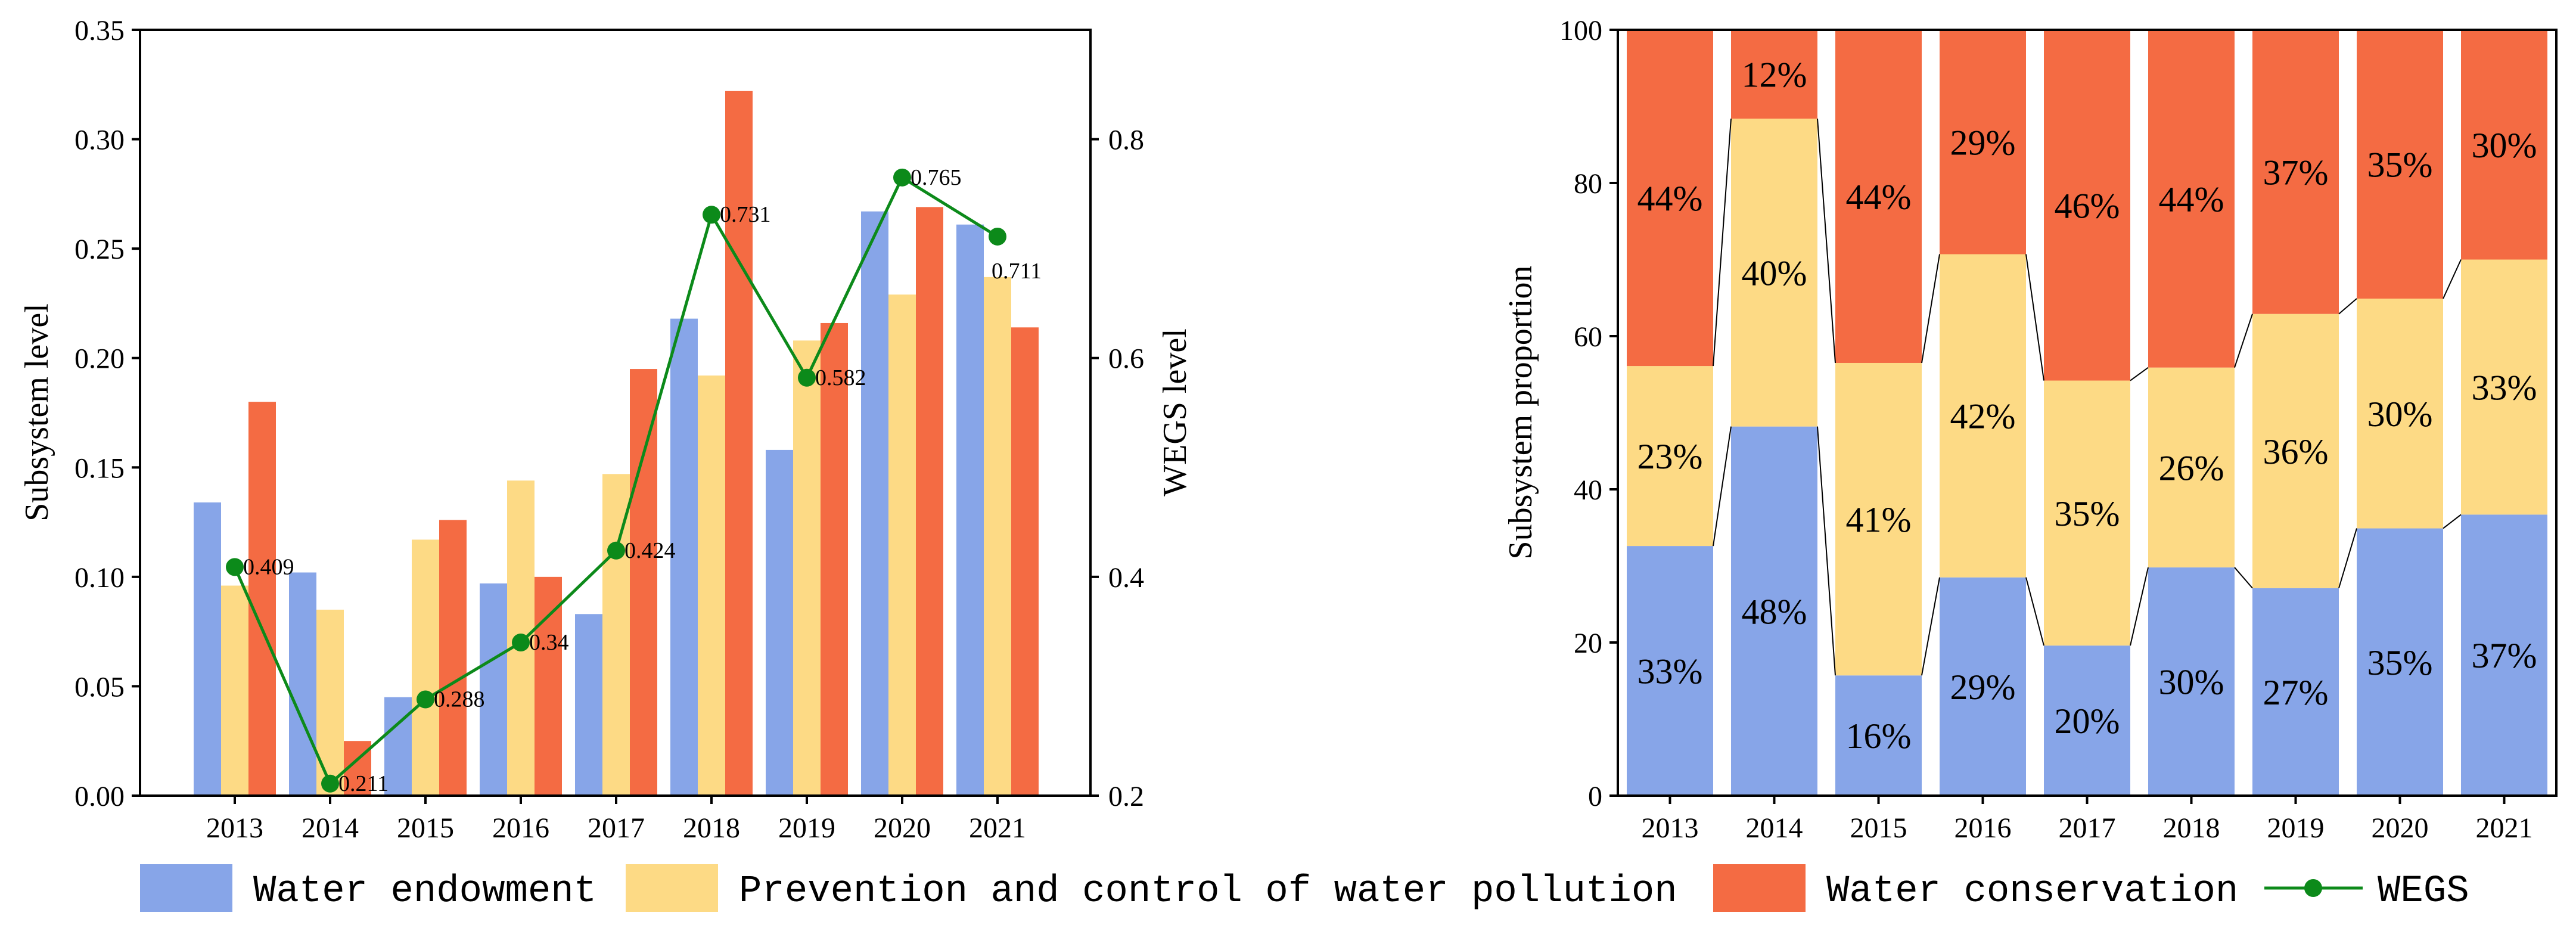  I want to click on stacked-bar-water-endowment-2017, so click(2087, 720).